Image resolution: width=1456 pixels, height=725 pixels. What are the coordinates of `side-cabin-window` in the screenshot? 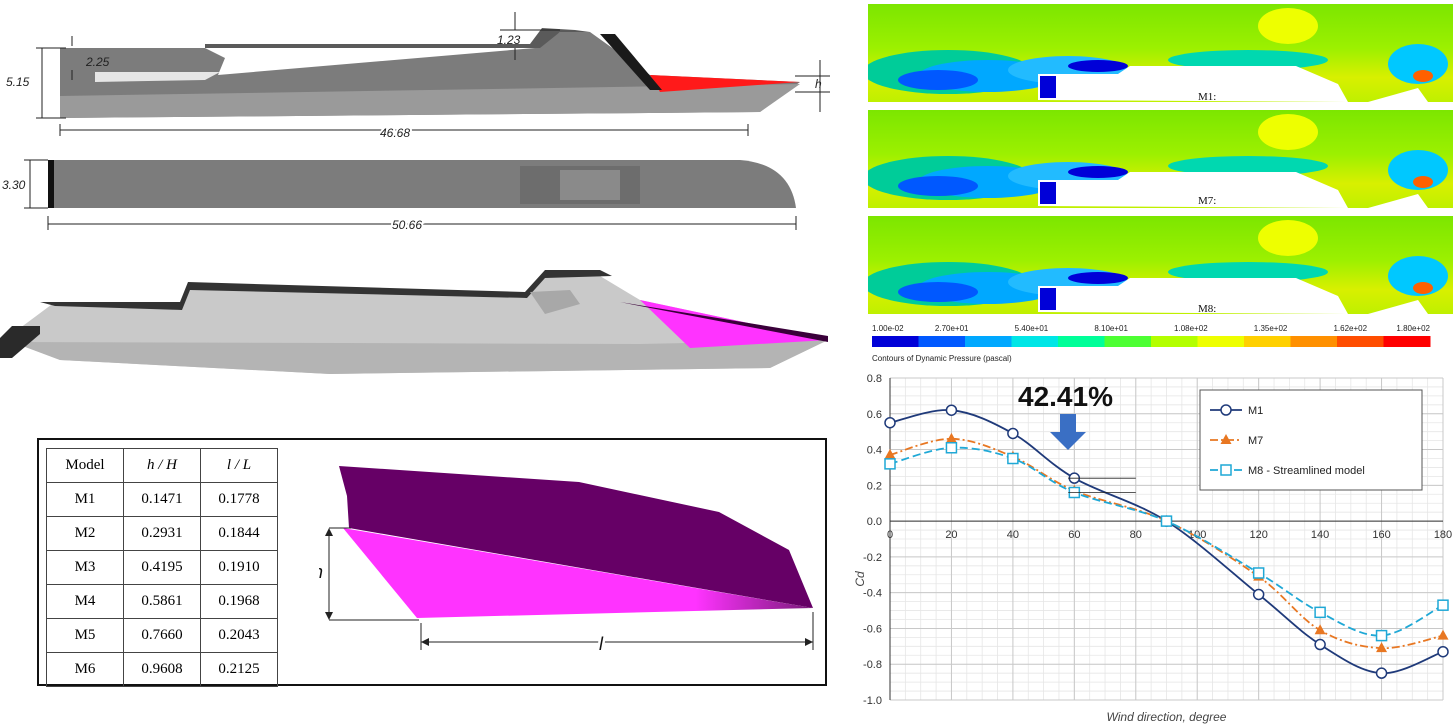 It's located at (631, 62).